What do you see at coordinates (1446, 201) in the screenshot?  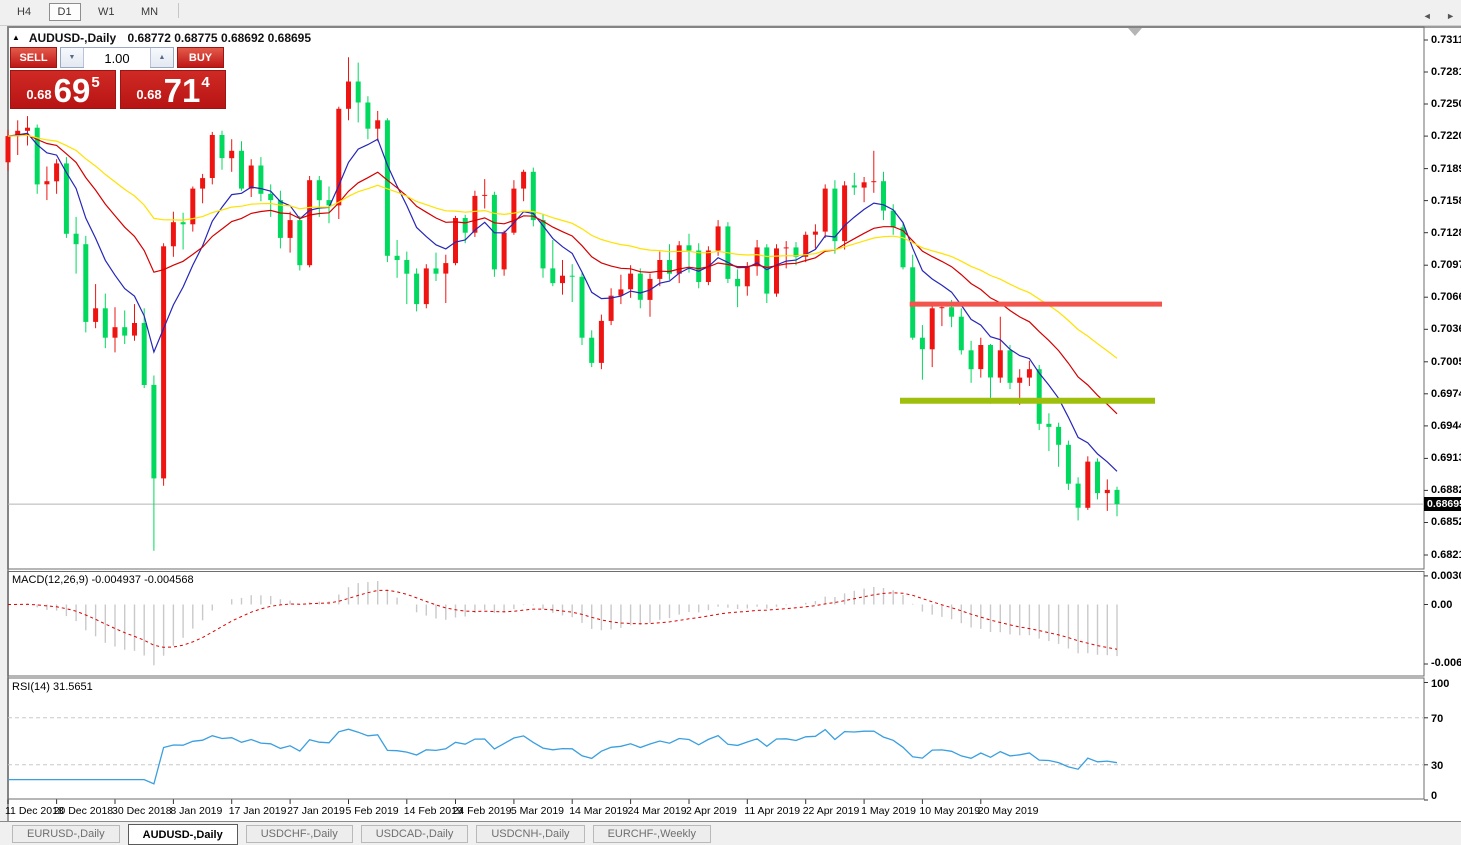 I see `price-tick-label: 0.71585` at bounding box center [1446, 201].